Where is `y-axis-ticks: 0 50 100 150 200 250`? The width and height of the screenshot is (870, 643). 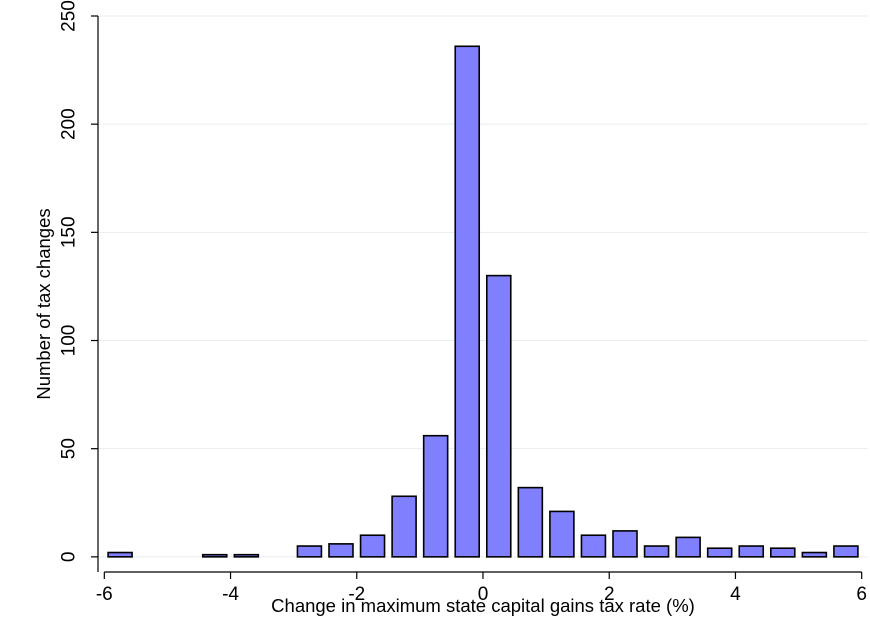
y-axis-ticks: 0 50 100 150 200 250 is located at coordinates (78, 281).